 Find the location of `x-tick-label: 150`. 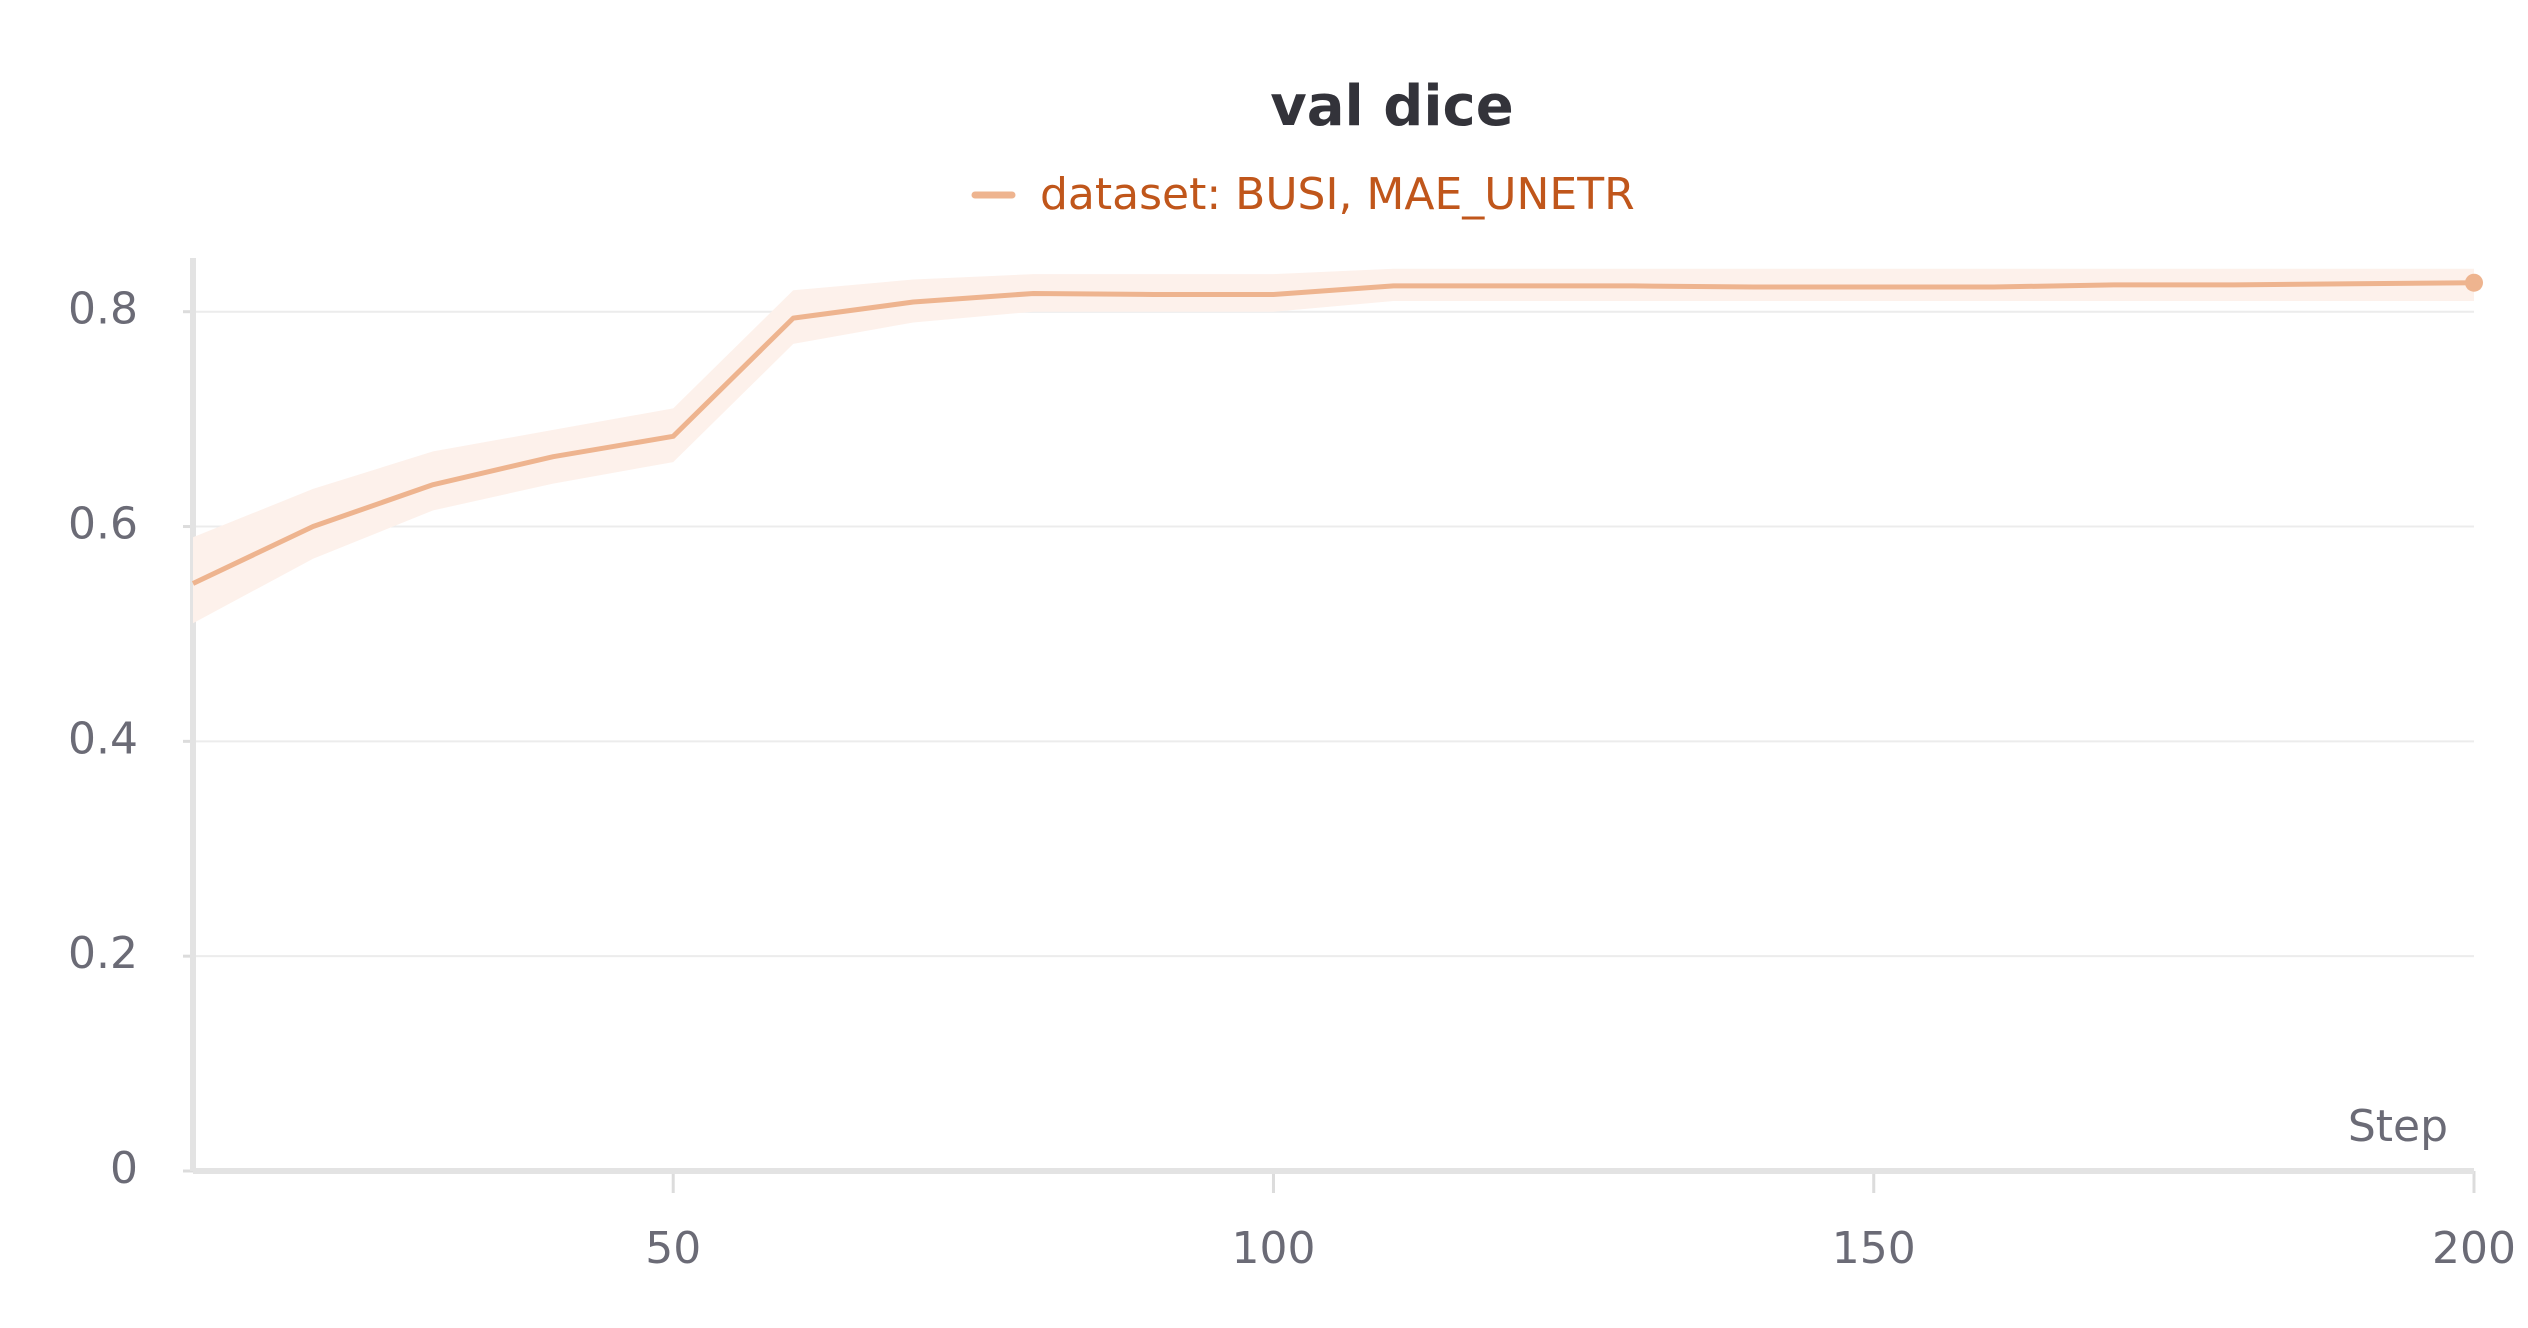

x-tick-label: 150 is located at coordinates (1874, 1248).